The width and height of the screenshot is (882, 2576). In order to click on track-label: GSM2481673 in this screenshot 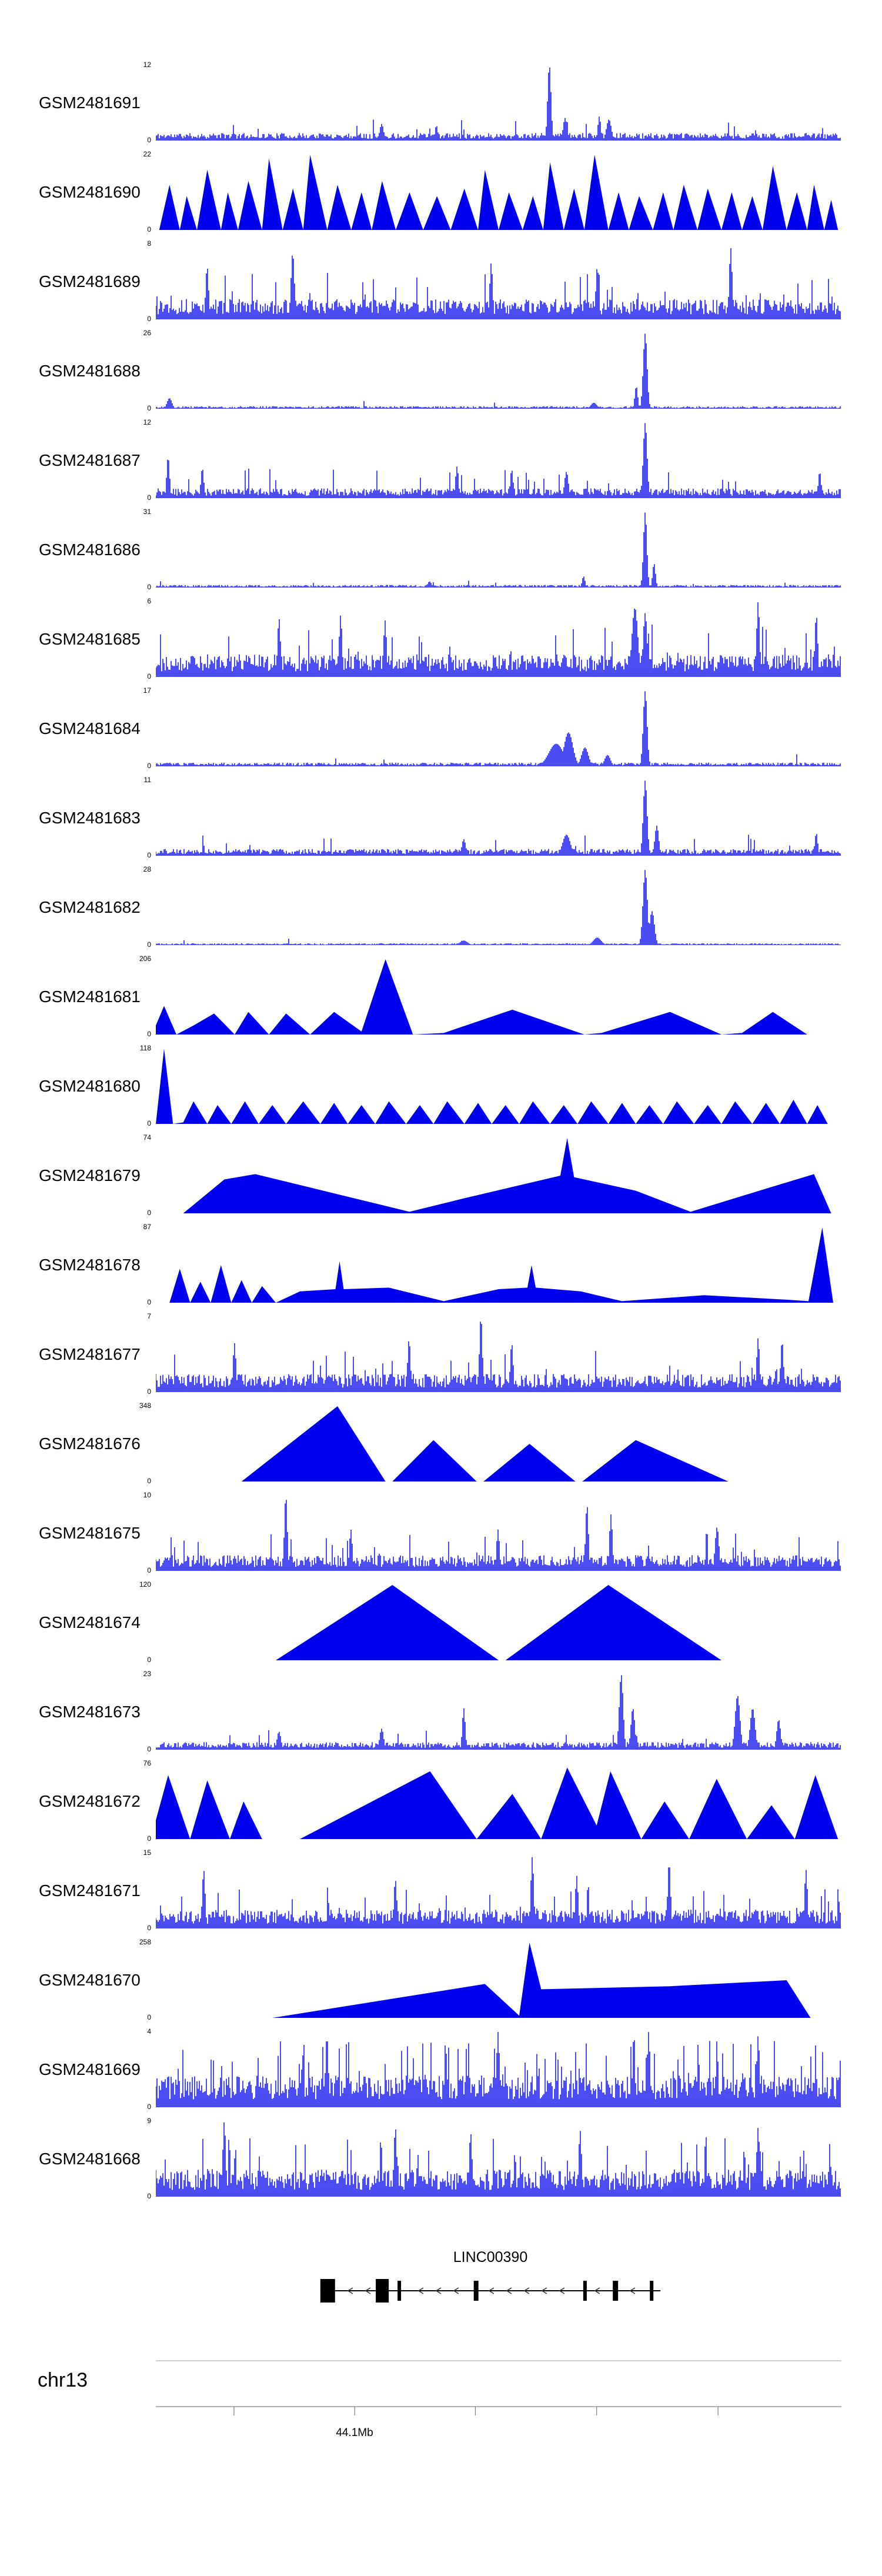, I will do `click(90, 1712)`.